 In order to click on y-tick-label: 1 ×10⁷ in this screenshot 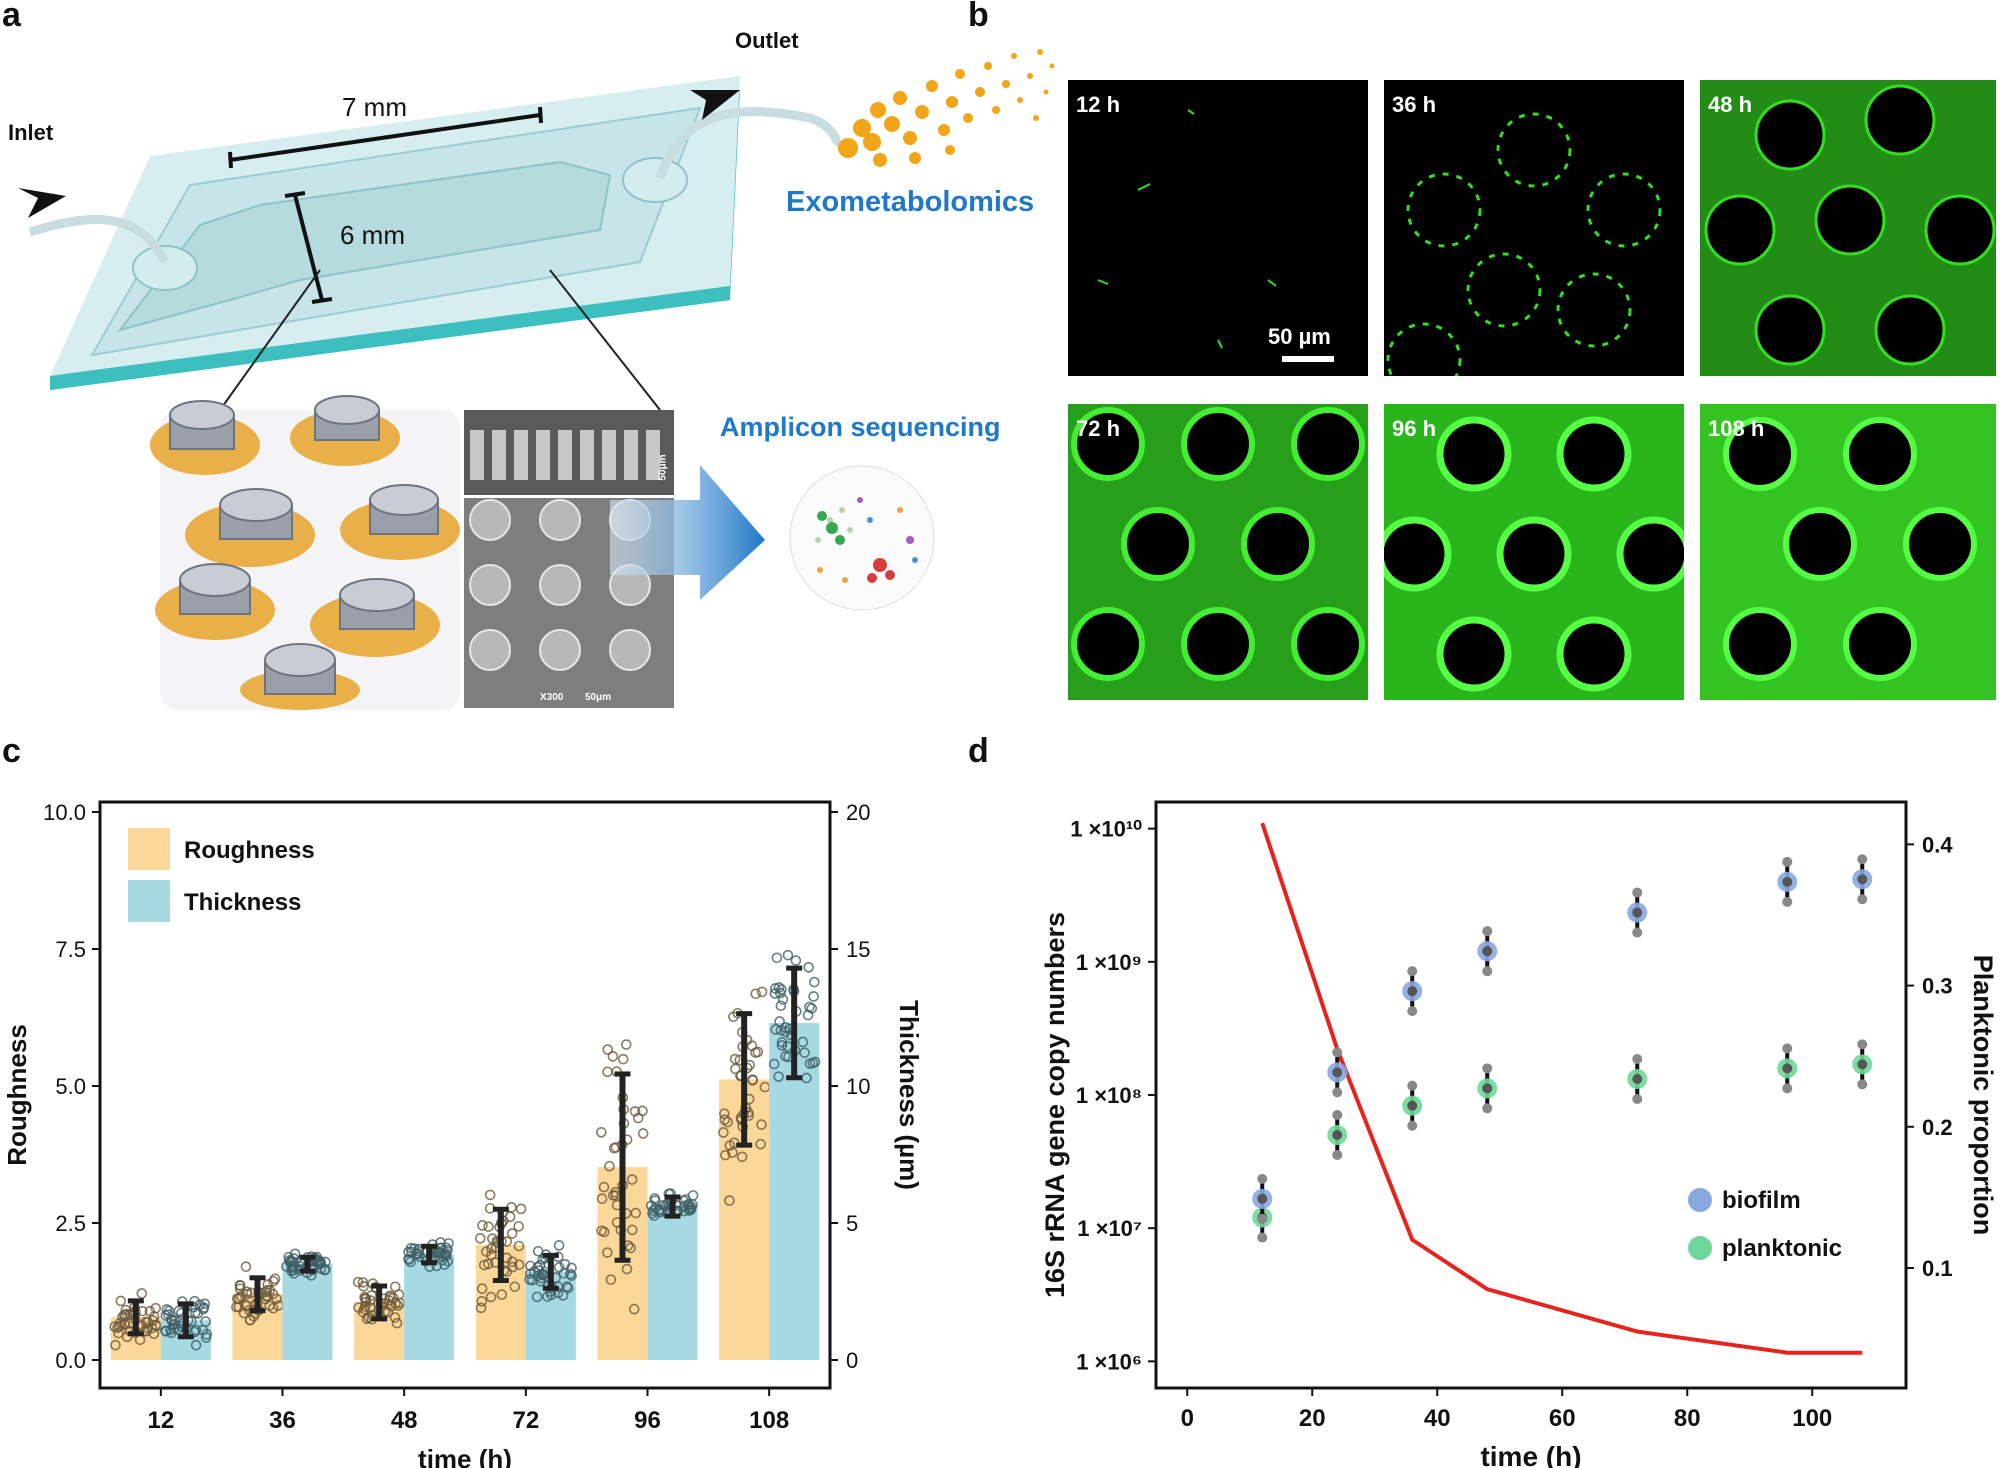, I will do `click(1109, 1228)`.